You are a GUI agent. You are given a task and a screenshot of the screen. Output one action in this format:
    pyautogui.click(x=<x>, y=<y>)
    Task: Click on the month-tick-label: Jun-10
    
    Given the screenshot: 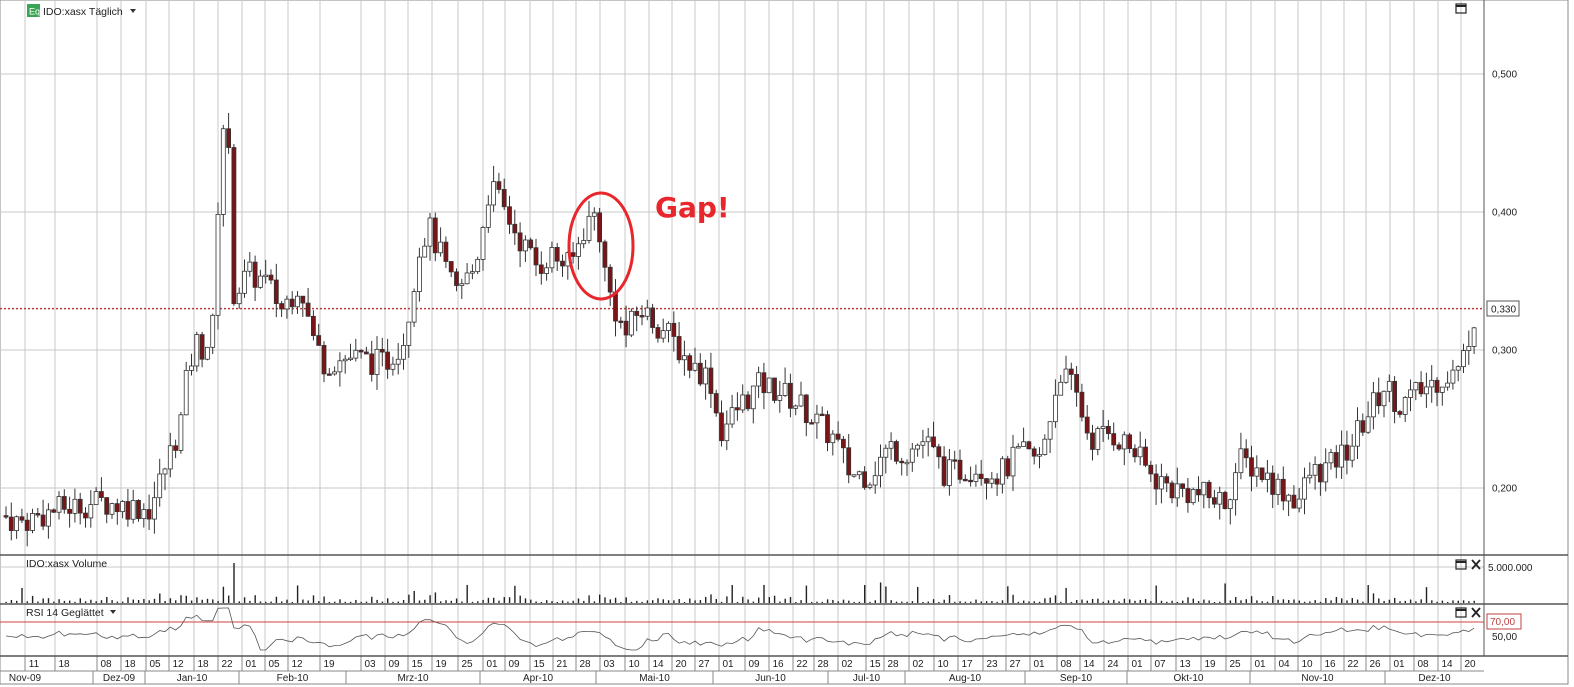 What is the action you would take?
    pyautogui.click(x=770, y=678)
    